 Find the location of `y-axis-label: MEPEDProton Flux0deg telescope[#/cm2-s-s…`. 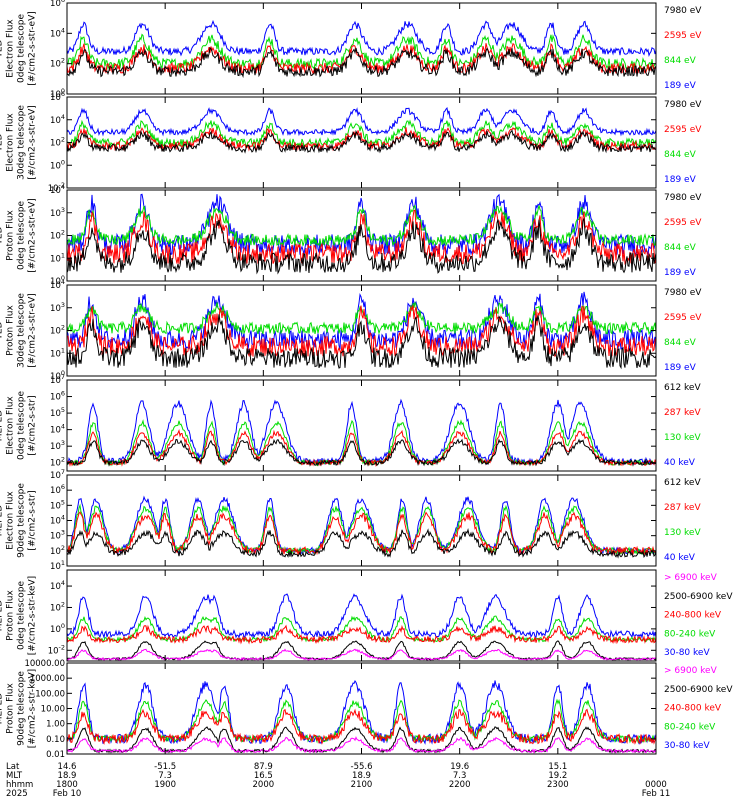

y-axis-label: MEPEDProton Flux0deg telescope[#/cm2-s-s… is located at coordinates (19, 615).